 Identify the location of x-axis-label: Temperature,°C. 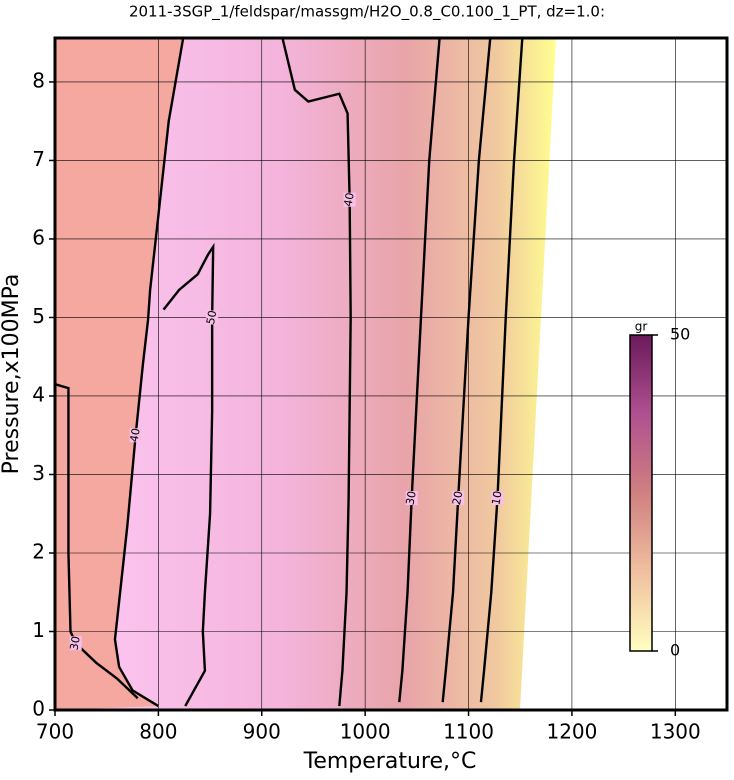
(390, 761).